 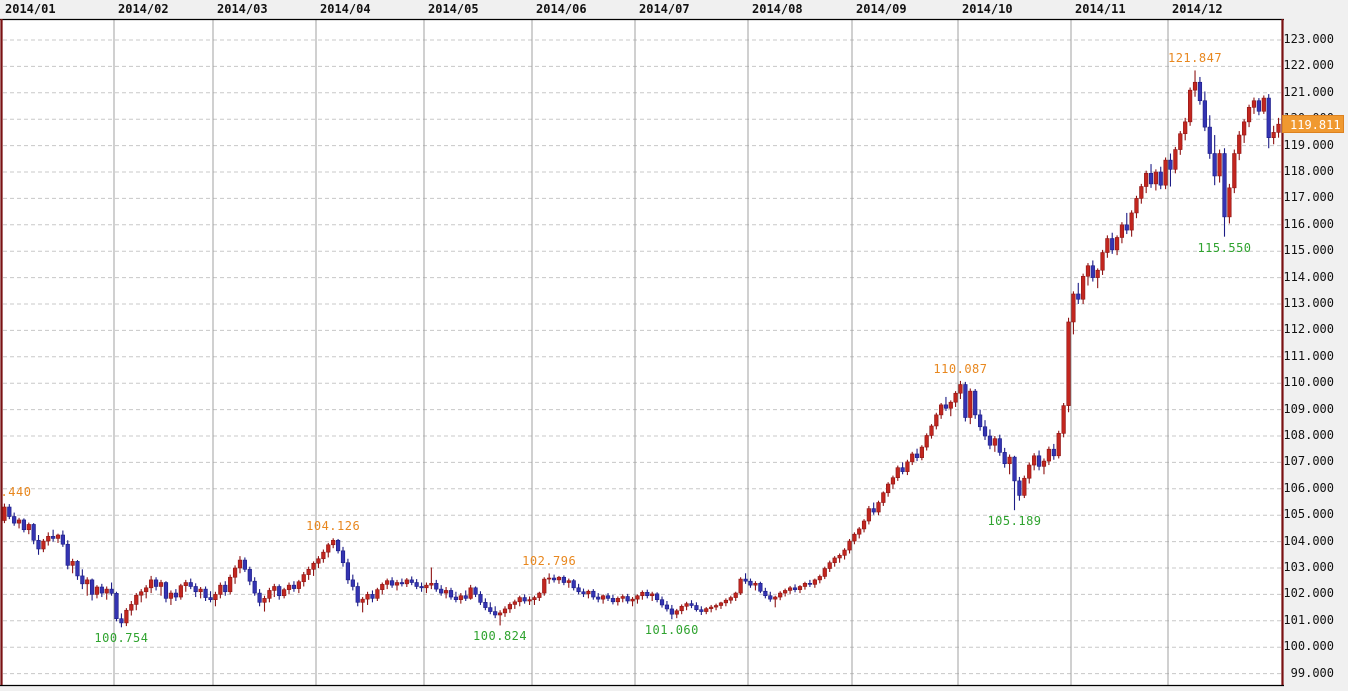 What do you see at coordinates (1308, 144) in the screenshot?
I see `y-axis-label: 119.000` at bounding box center [1308, 144].